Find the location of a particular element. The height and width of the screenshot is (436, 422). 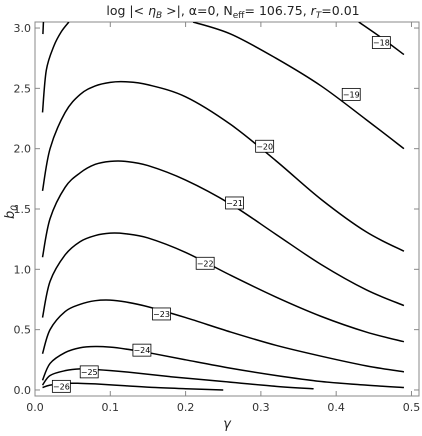

title-eta: η is located at coordinates (152, 10).